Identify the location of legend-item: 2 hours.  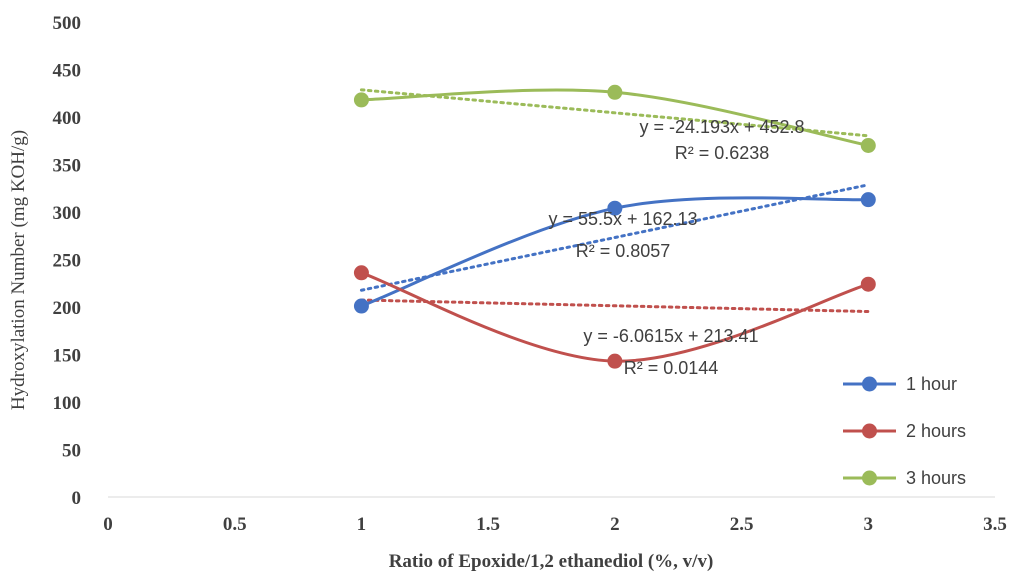
(904, 431).